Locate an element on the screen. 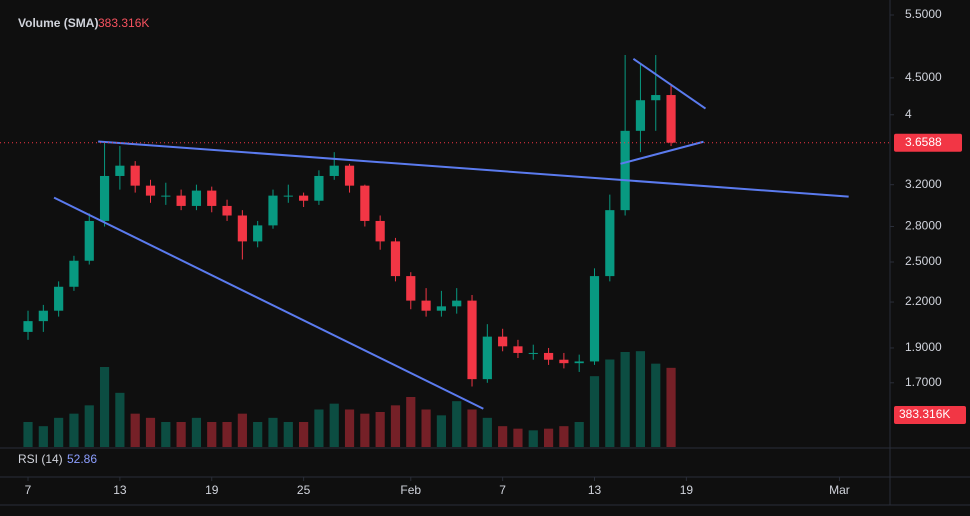 The height and width of the screenshot is (516, 970). y-tick-label: 2.8000 is located at coordinates (923, 226).